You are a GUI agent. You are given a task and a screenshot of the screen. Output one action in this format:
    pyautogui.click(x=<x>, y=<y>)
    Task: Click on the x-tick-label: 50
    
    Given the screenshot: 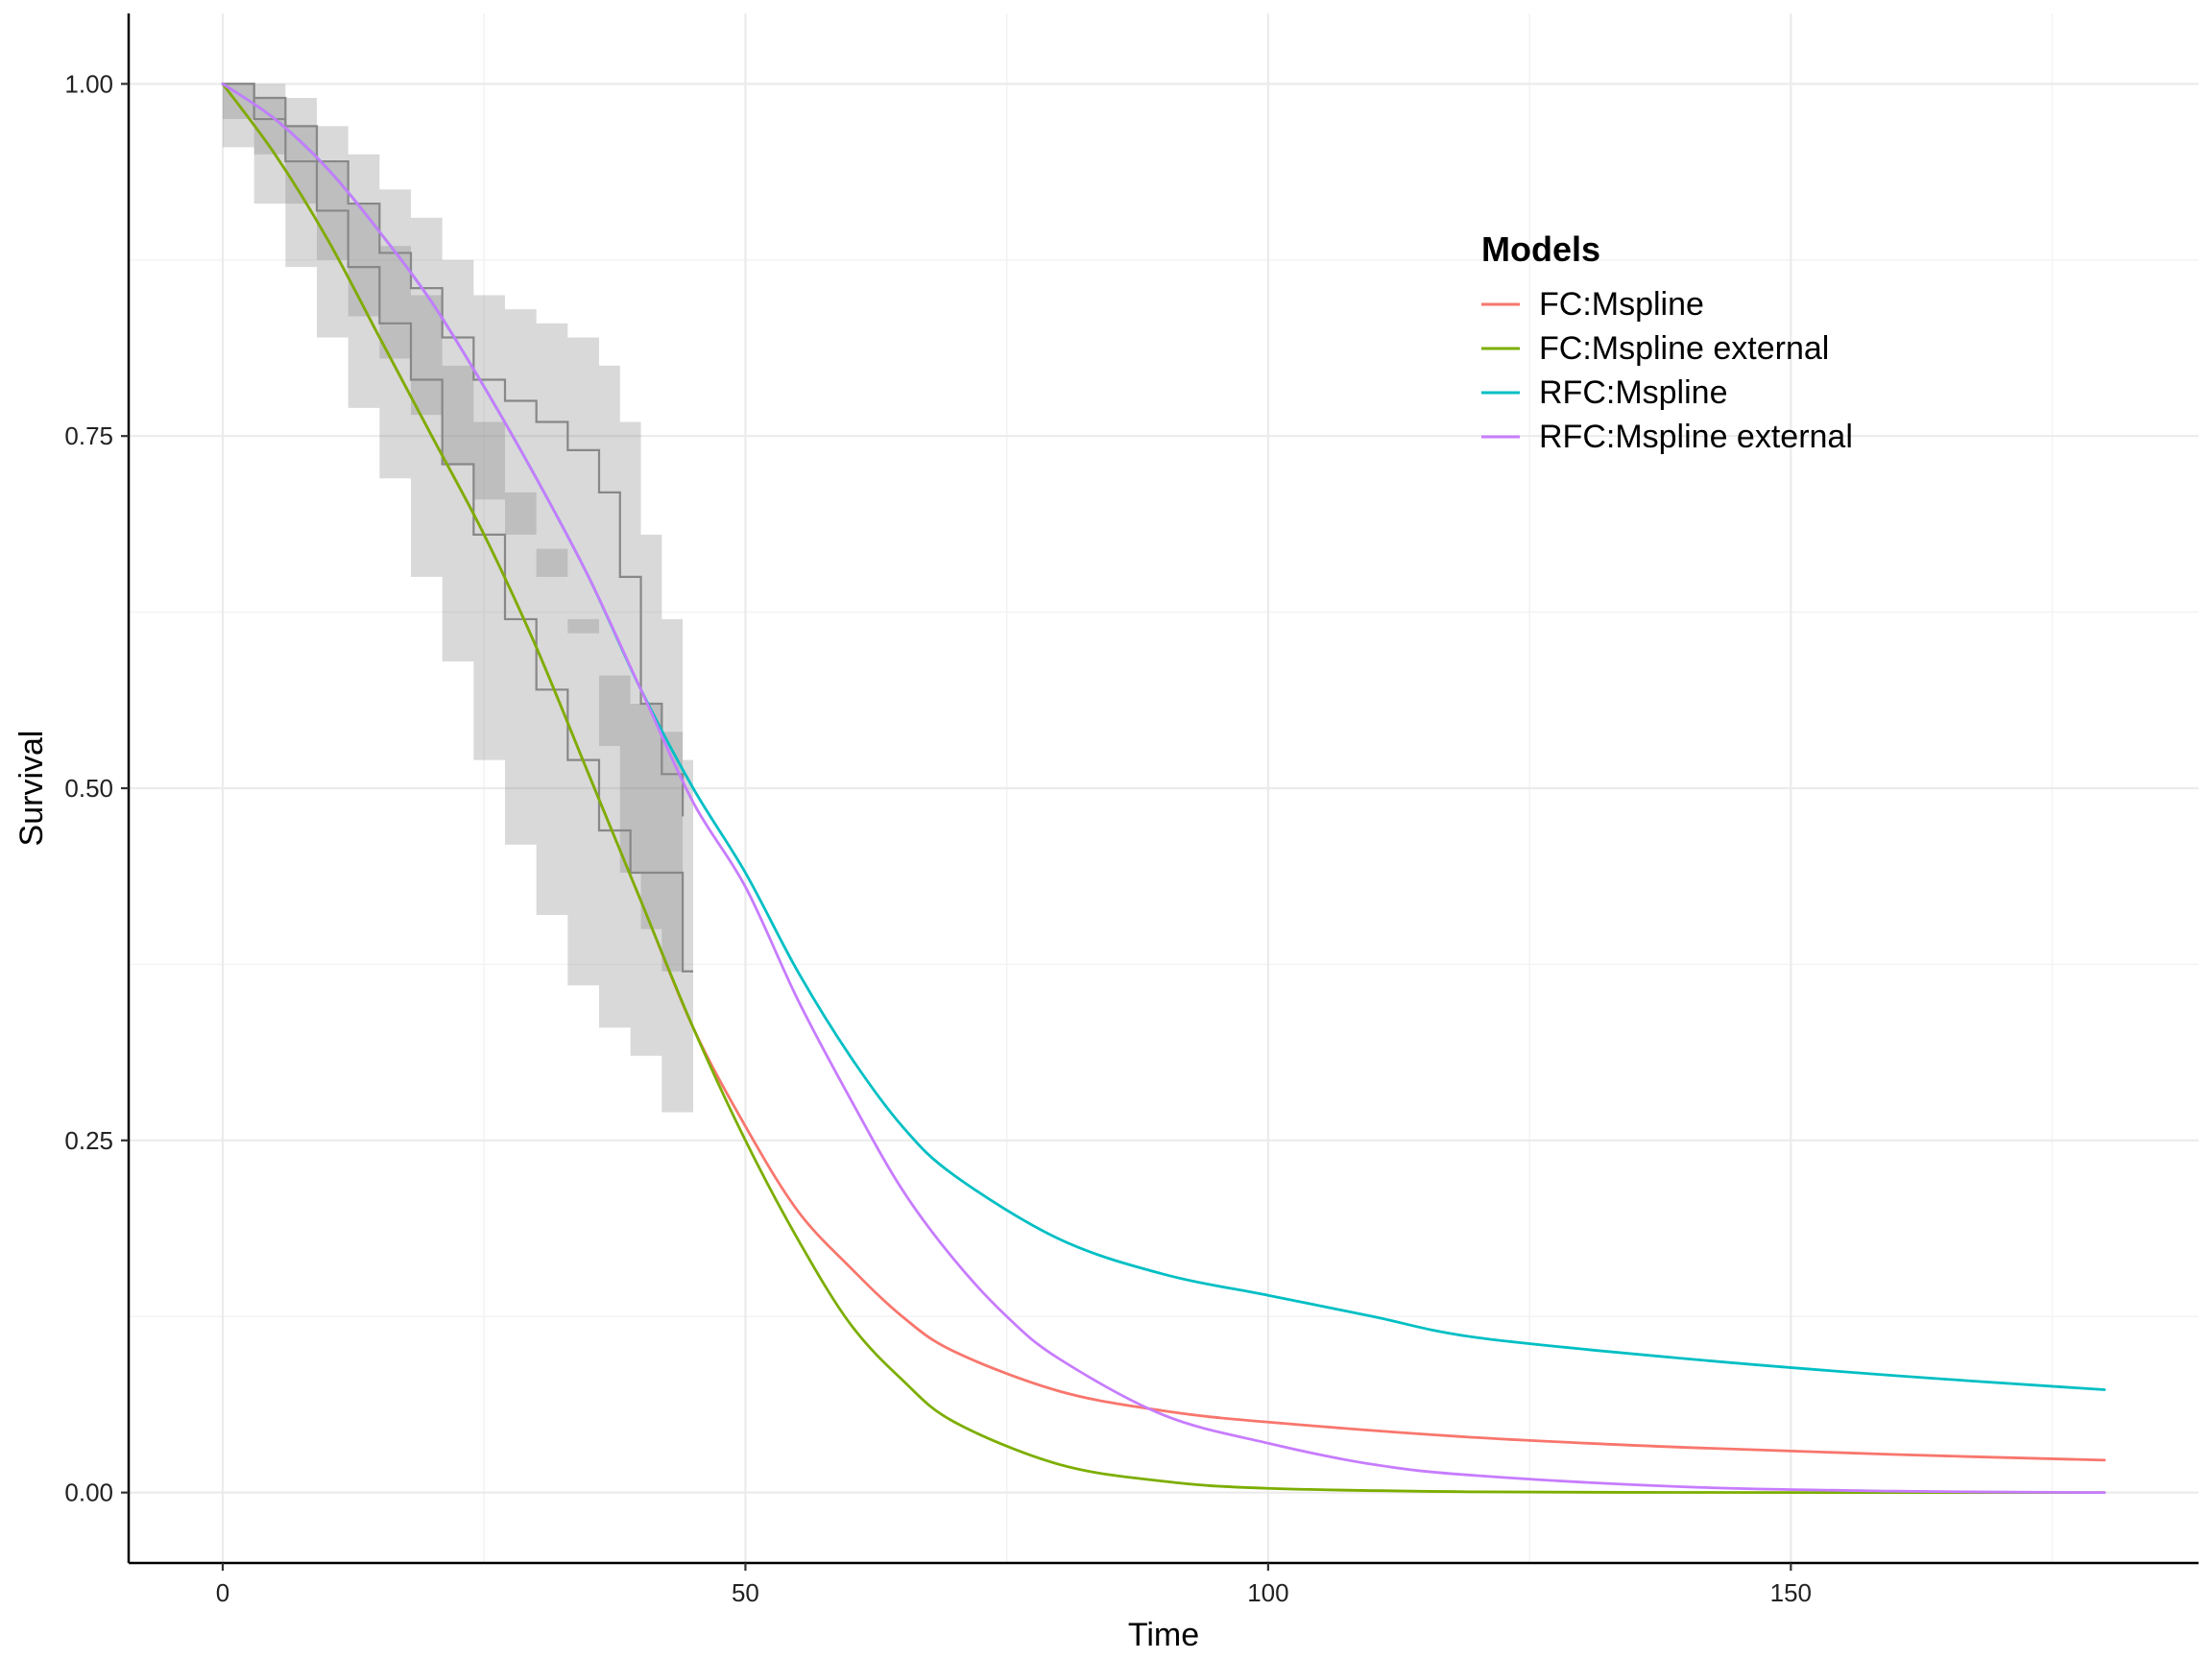 What is the action you would take?
    pyautogui.click(x=746, y=1592)
    